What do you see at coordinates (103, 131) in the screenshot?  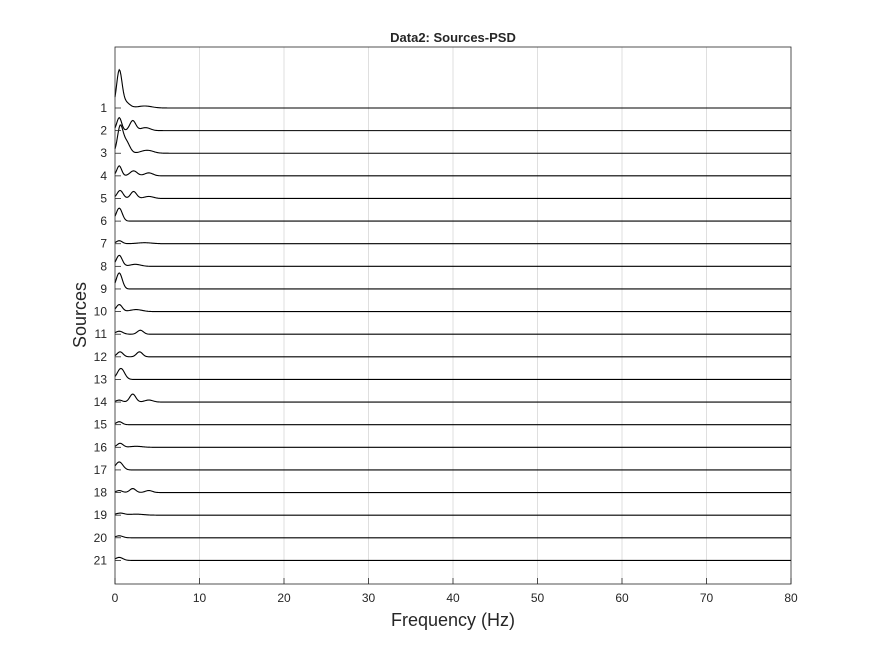 I see `y-tick-label: 2` at bounding box center [103, 131].